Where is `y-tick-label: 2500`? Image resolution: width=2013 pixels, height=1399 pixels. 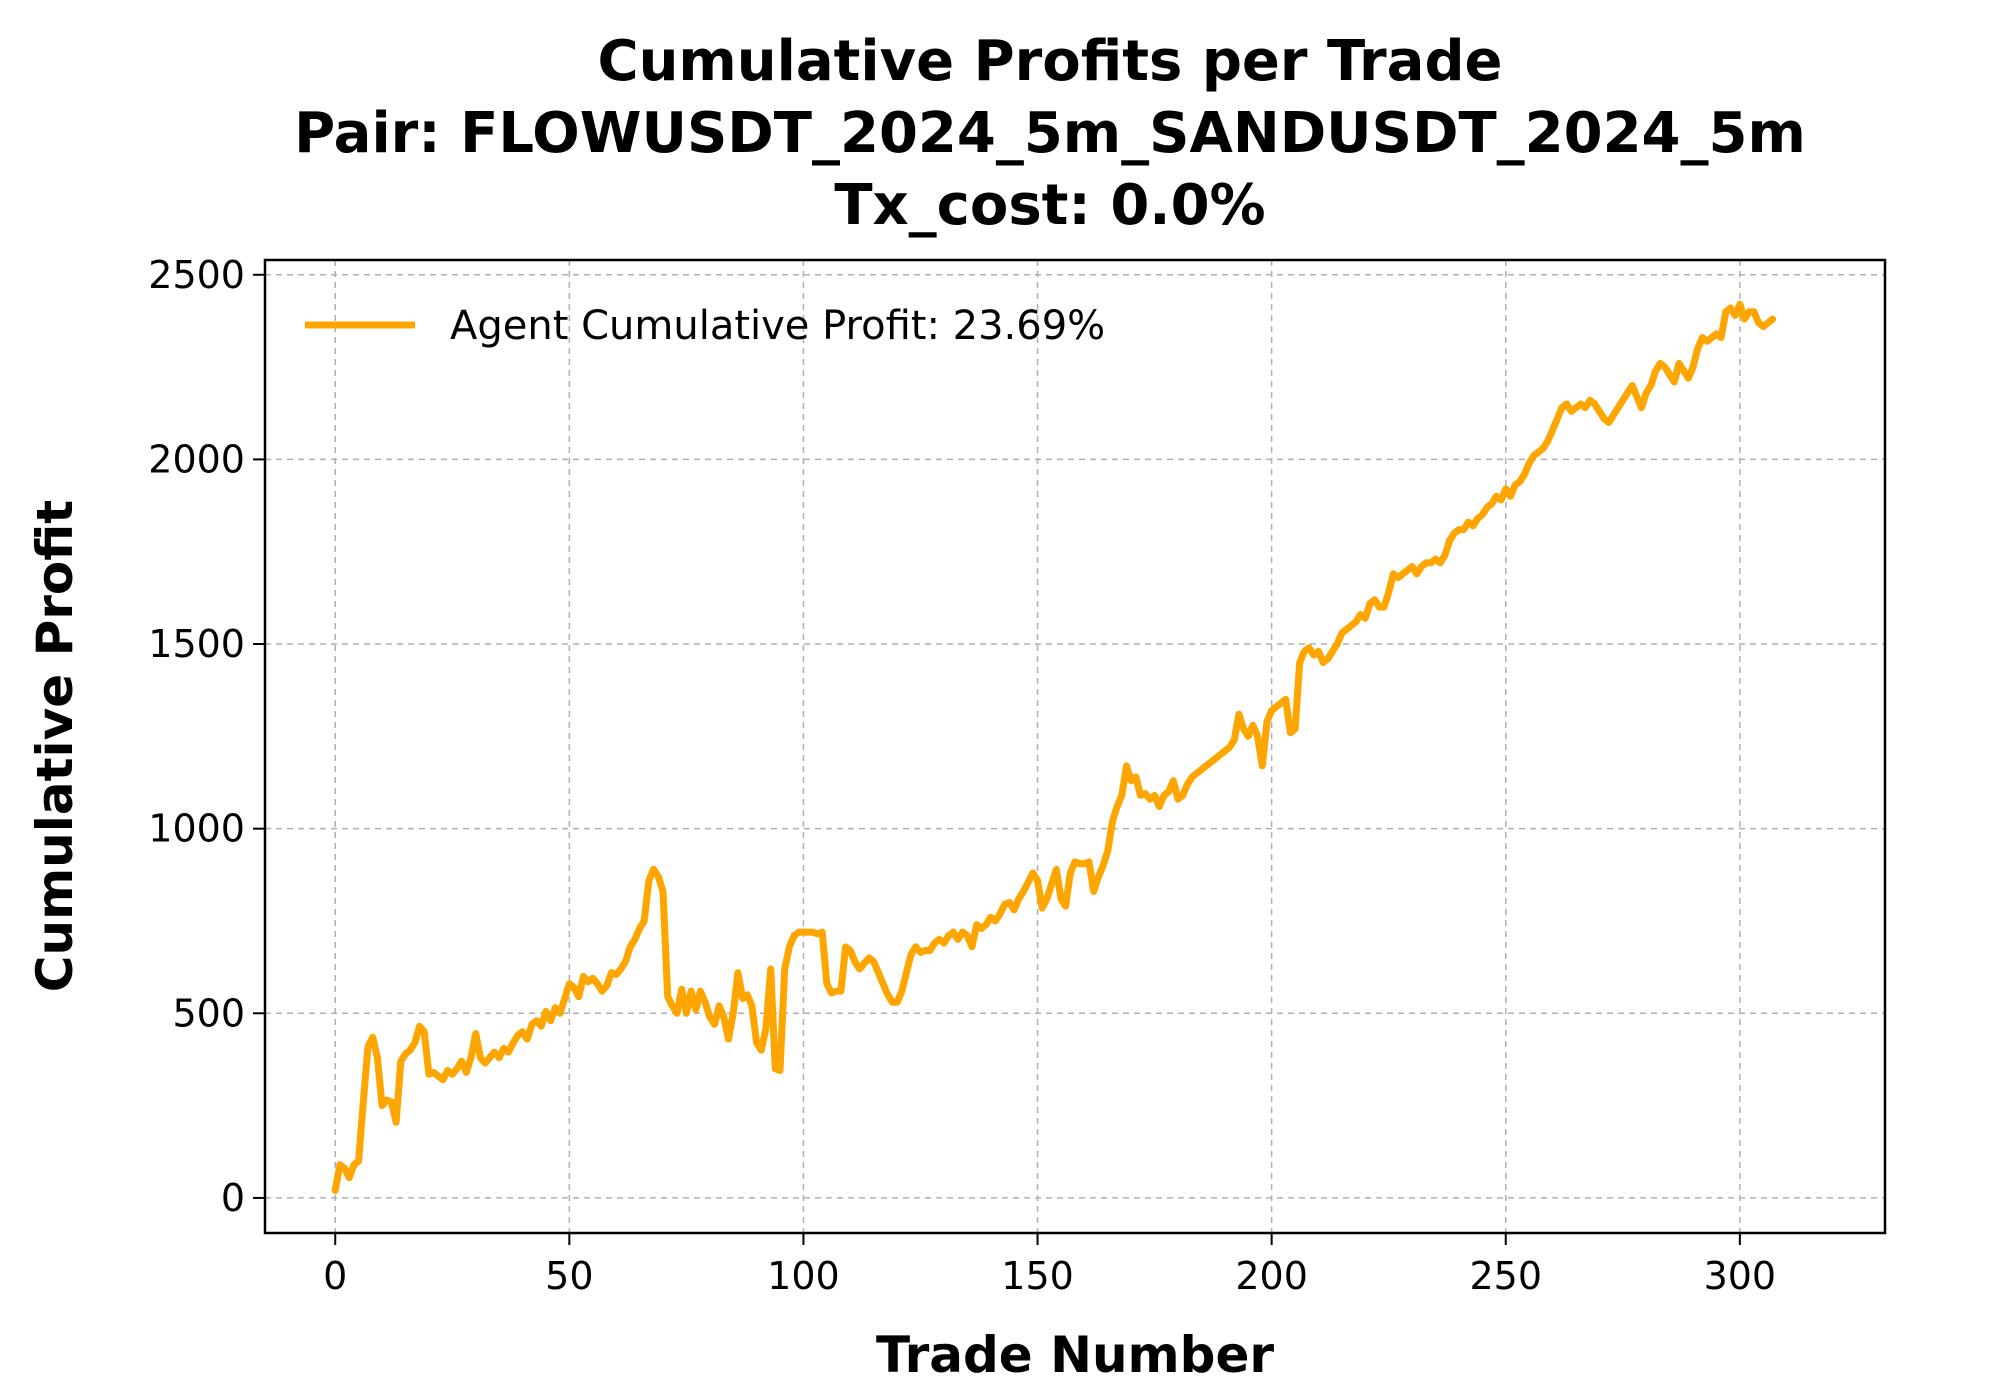
y-tick-label: 2500 is located at coordinates (196, 275).